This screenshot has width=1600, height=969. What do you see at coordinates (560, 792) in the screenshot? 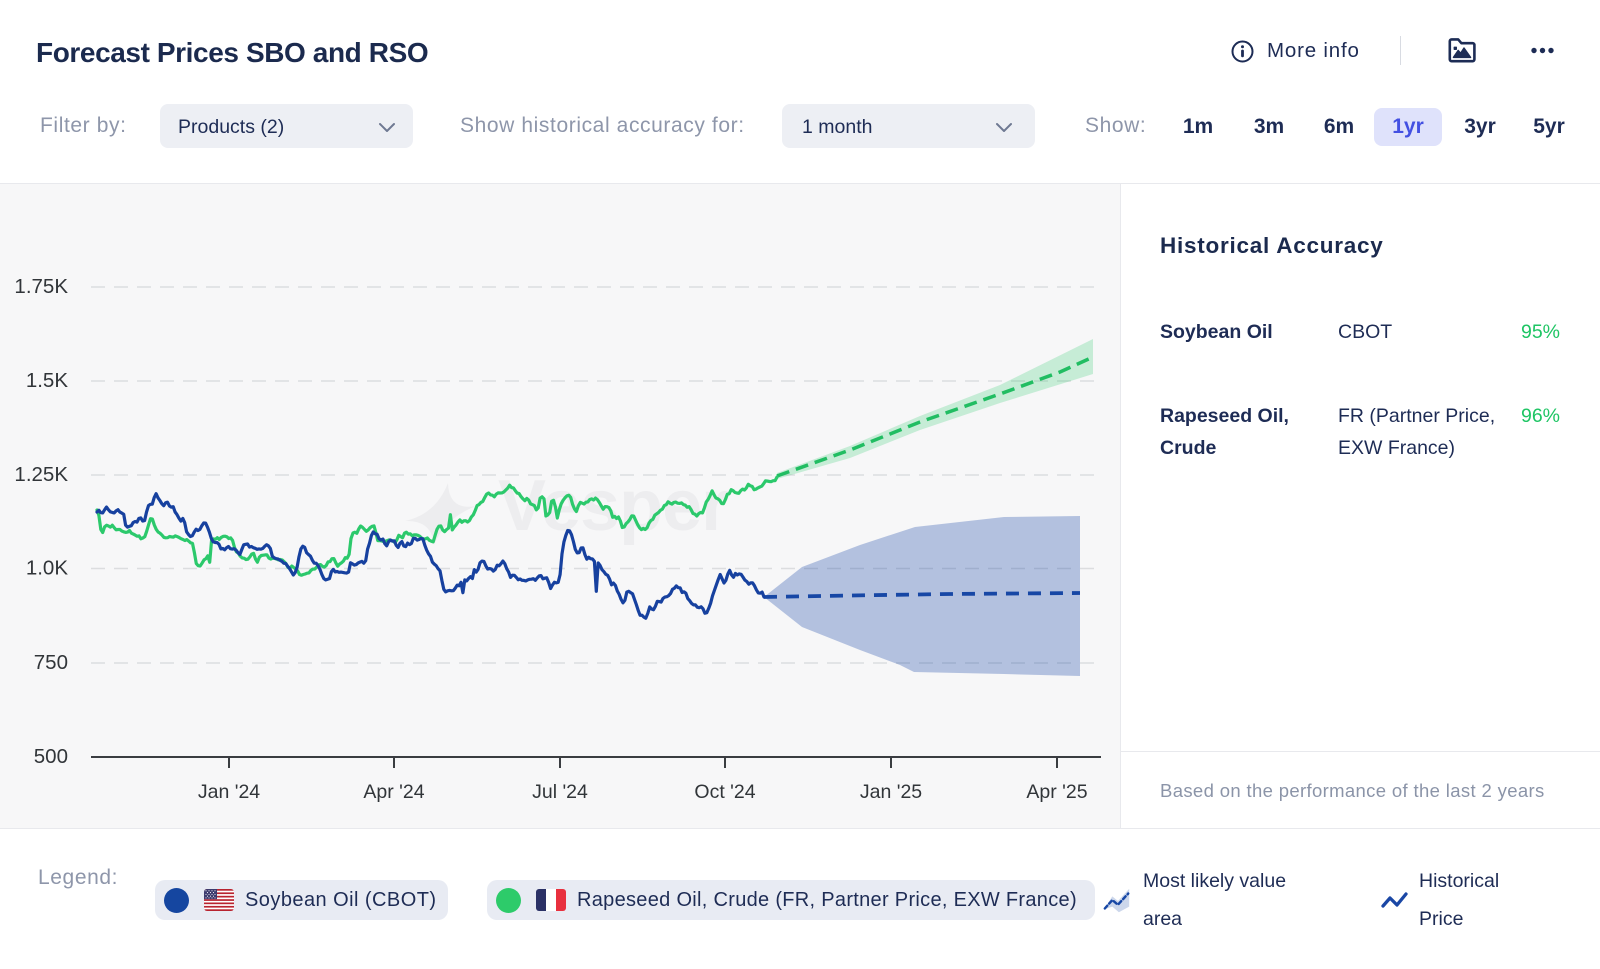
I see `svg-text: Jul '24` at bounding box center [560, 792].